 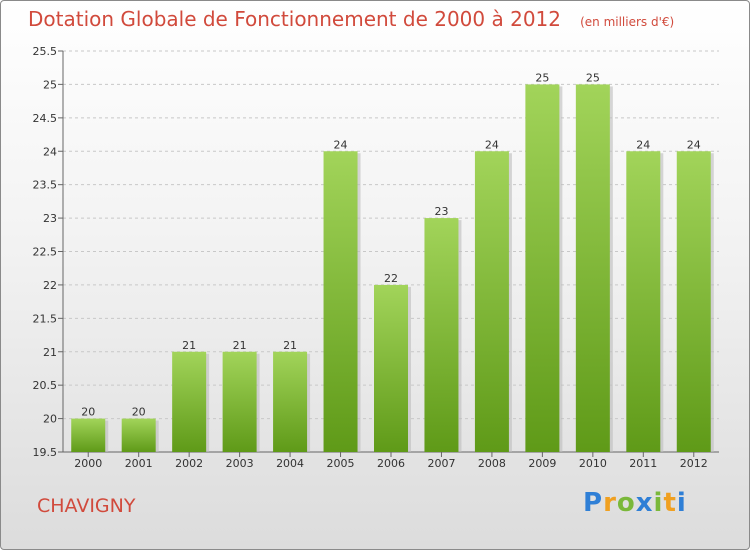 I want to click on proxiti-logo: Proxiti, so click(x=635, y=503).